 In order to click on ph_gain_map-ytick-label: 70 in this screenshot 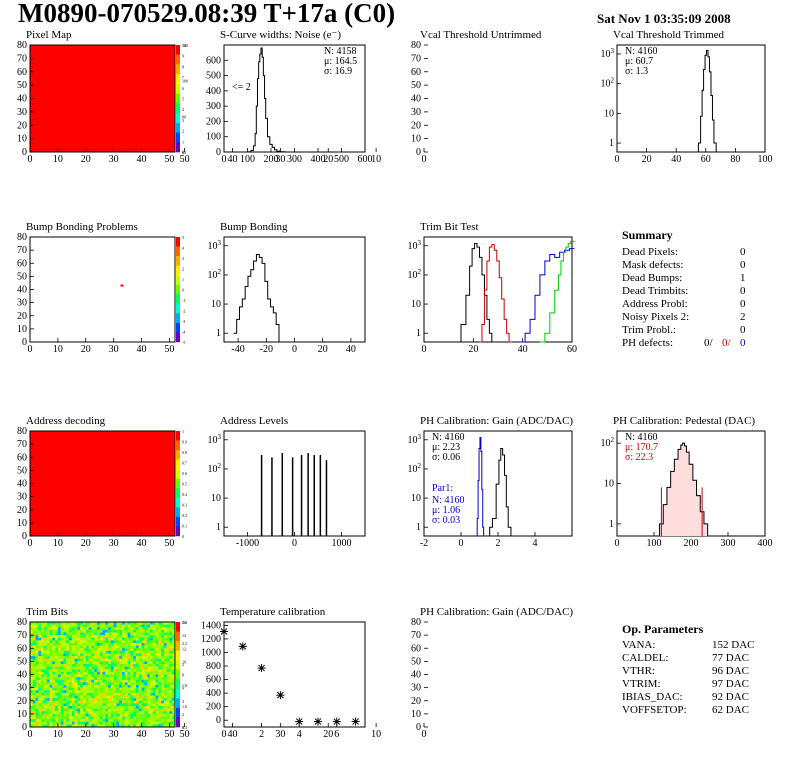, I will do `click(416, 635)`.